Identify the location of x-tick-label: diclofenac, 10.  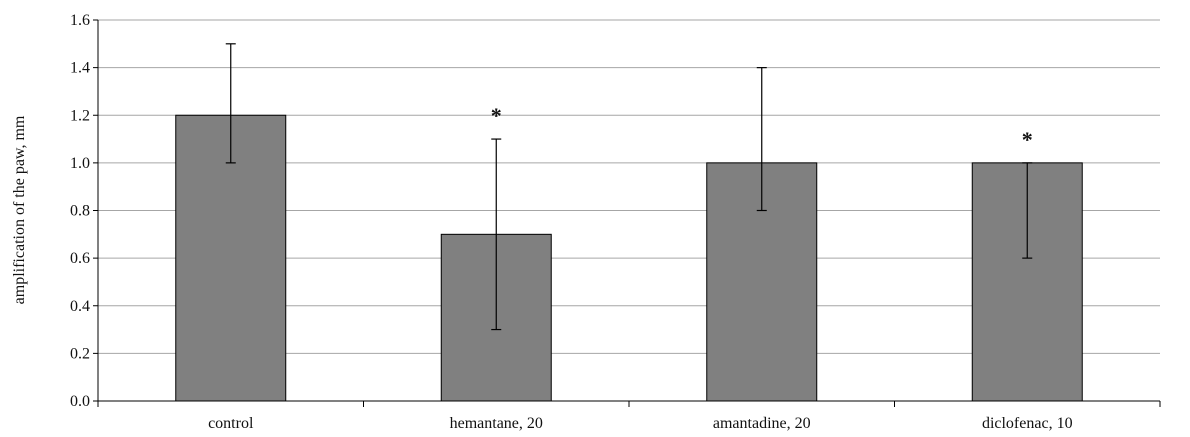
(1027, 423).